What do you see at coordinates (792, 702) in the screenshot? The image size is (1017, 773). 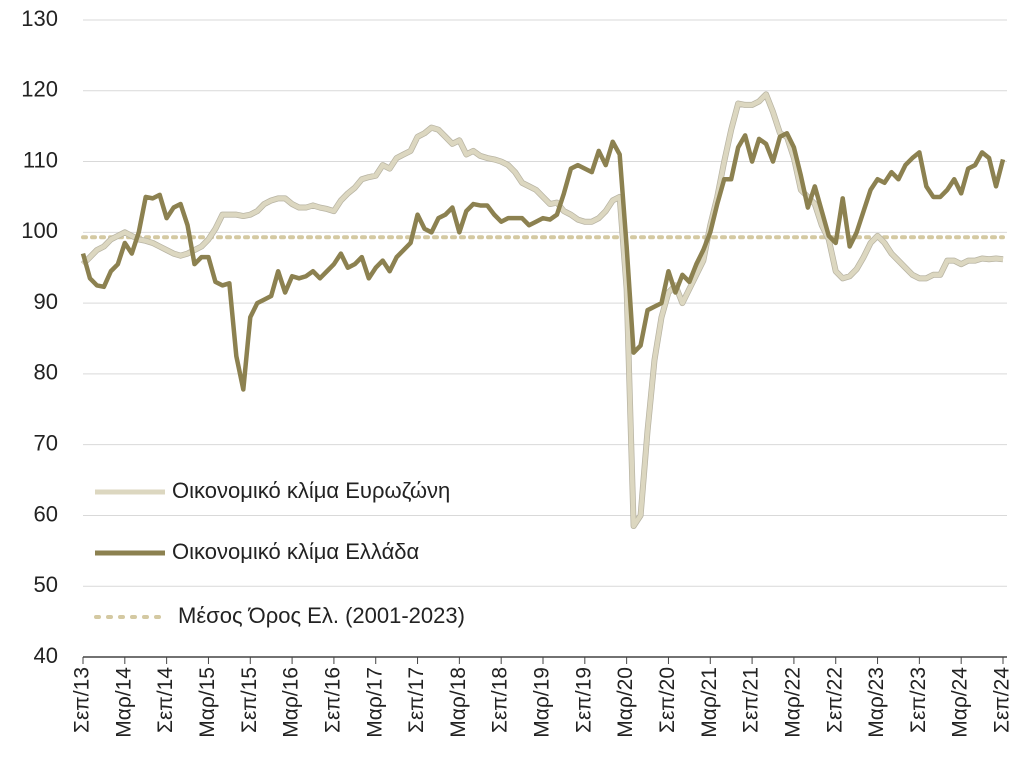 I see `x-tick-label: Μαρ/22` at bounding box center [792, 702].